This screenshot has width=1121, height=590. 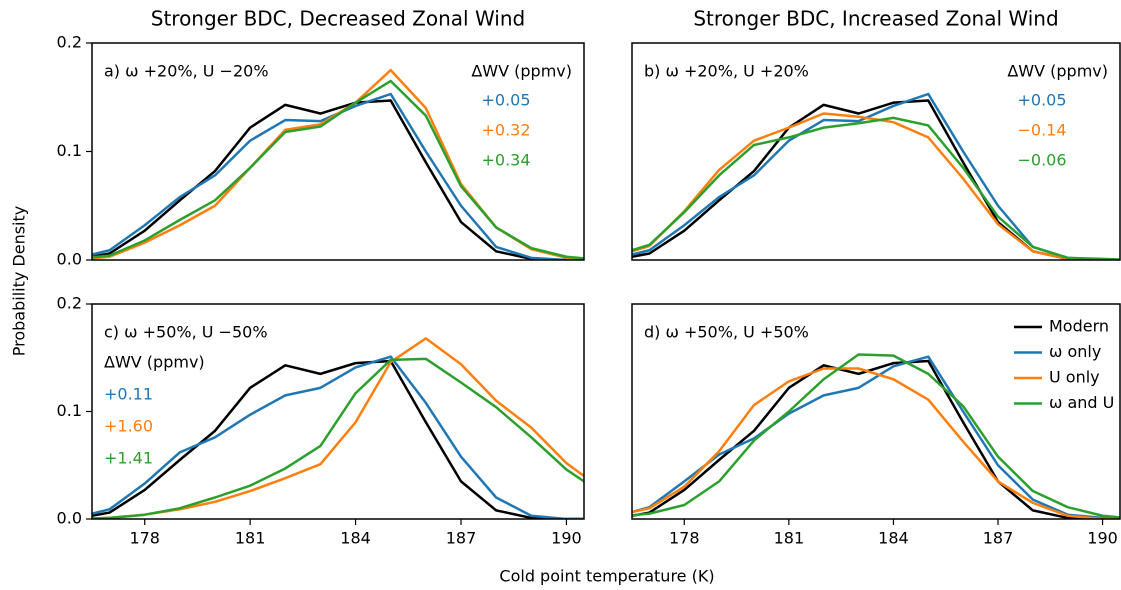 What do you see at coordinates (1081, 402) in the screenshot?
I see `legend-label: ω and U` at bounding box center [1081, 402].